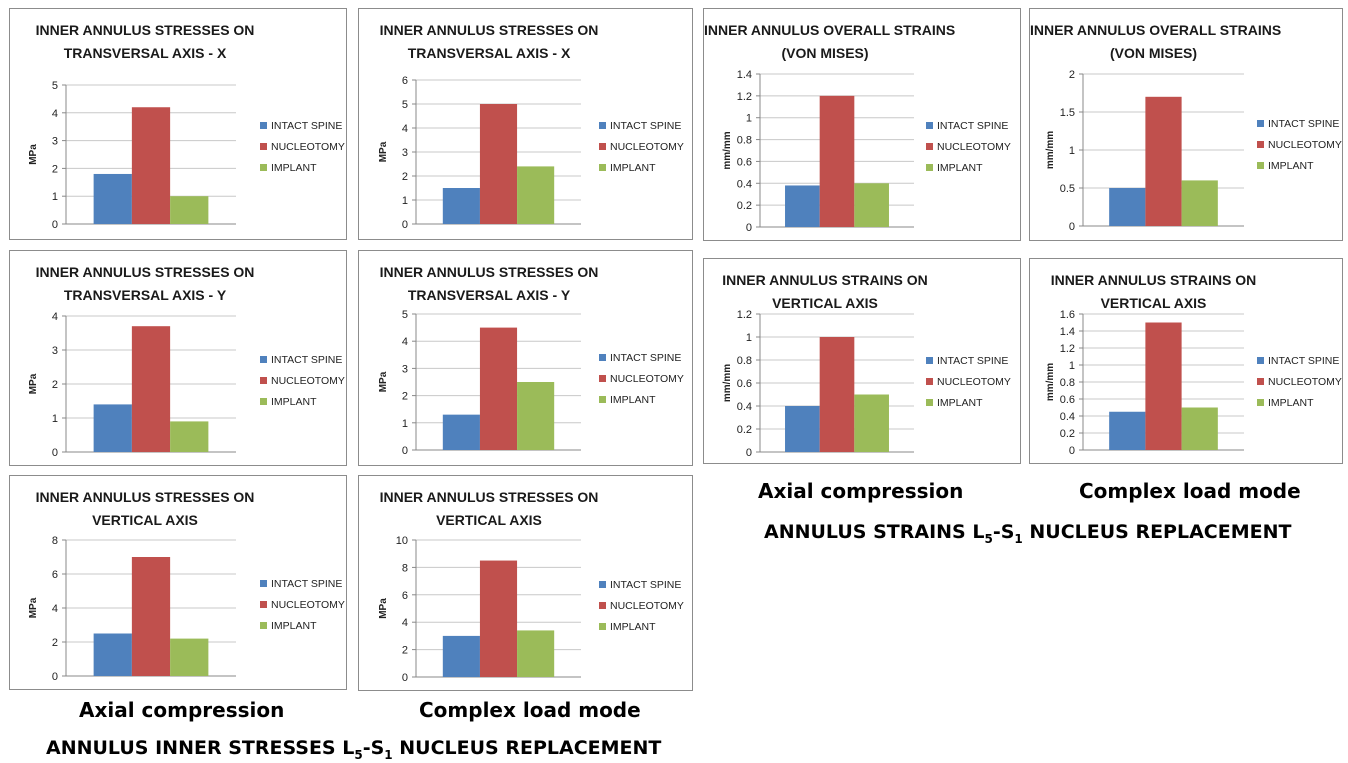 This screenshot has height=763, width=1348. What do you see at coordinates (405, 81) in the screenshot?
I see `y-tick-label: 6` at bounding box center [405, 81].